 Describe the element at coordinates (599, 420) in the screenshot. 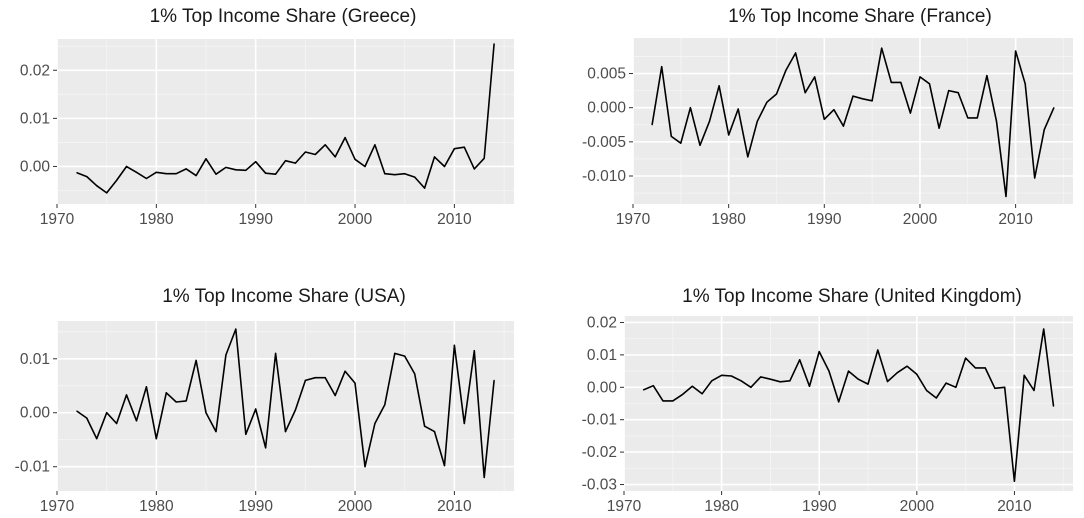

I see `y-tick-label: -0.01` at that location.